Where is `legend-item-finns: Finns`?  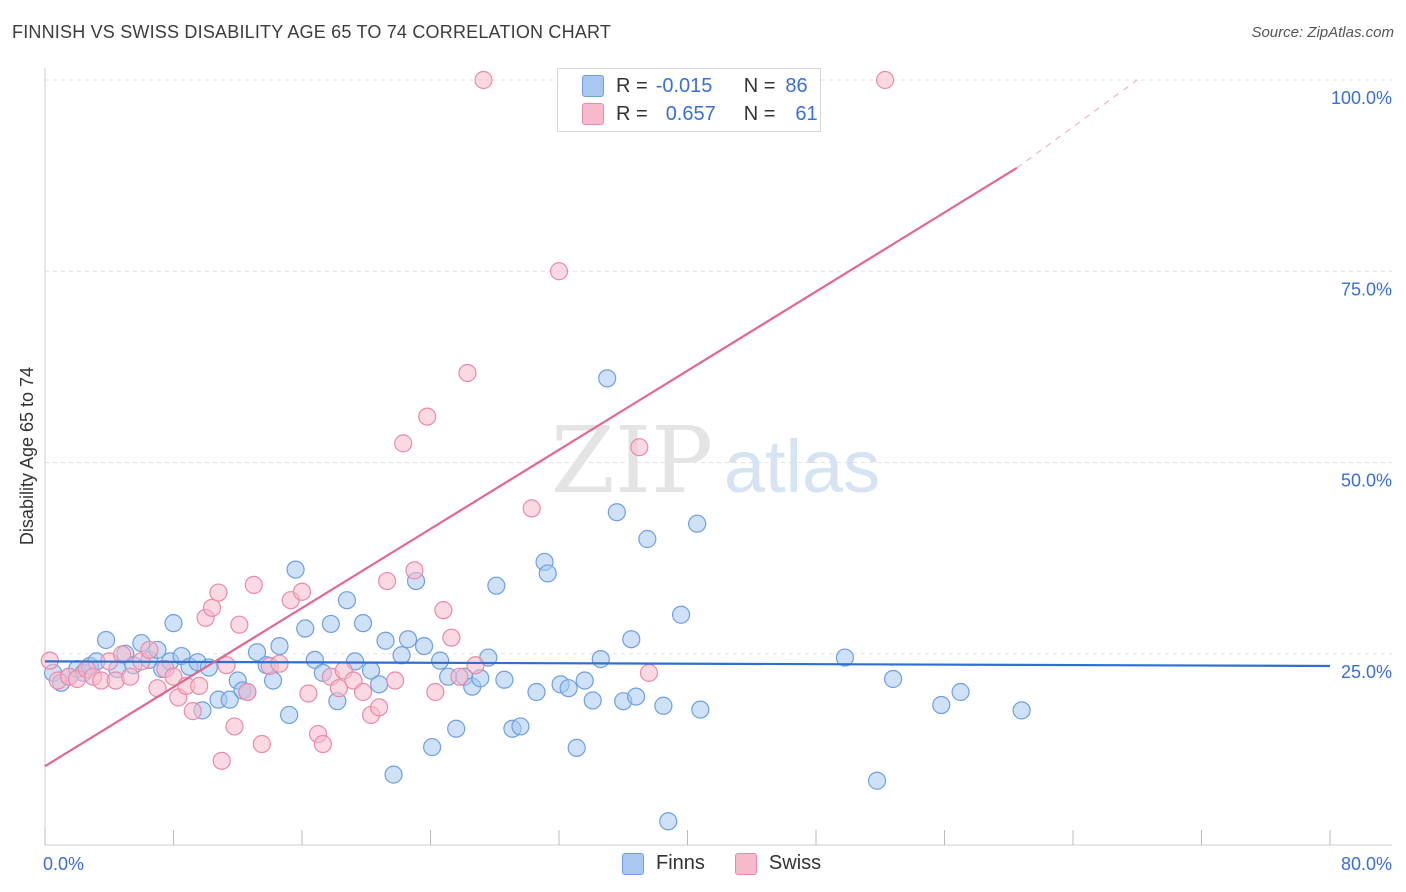
legend-item-finns: Finns is located at coordinates (663, 863).